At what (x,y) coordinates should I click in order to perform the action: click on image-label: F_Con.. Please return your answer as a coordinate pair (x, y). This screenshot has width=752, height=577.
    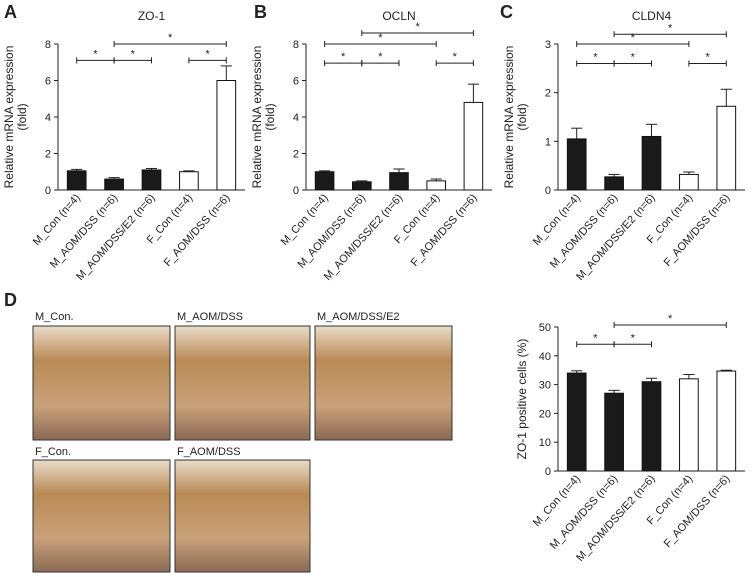
    Looking at the image, I should click on (53, 452).